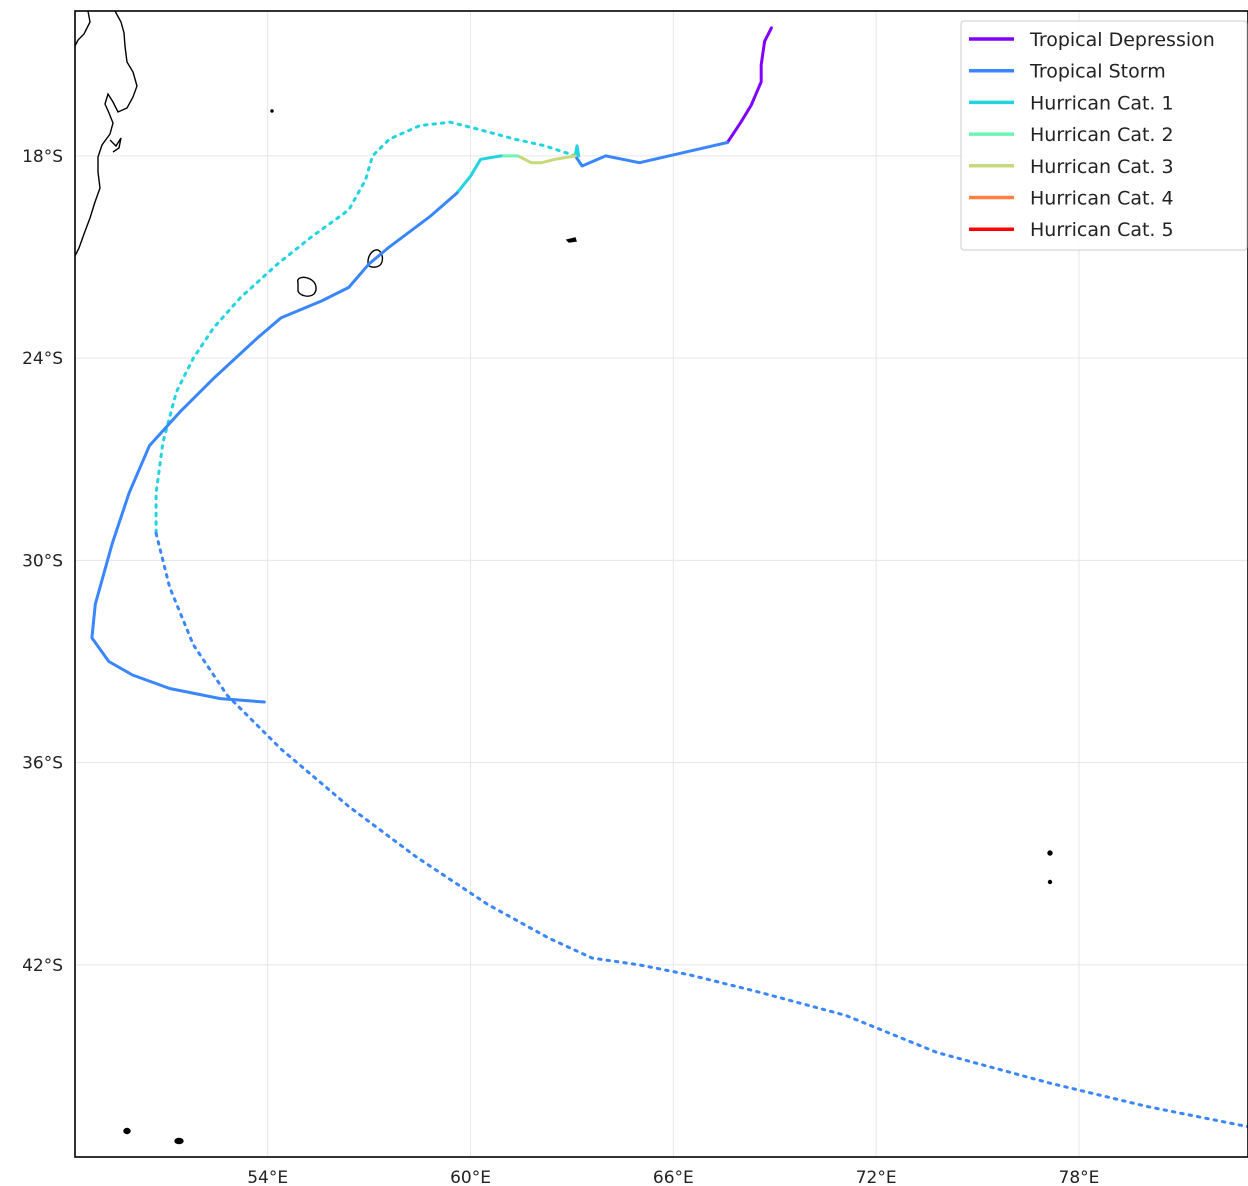 The image size is (1248, 1186). What do you see at coordinates (307, 286) in the screenshot?
I see `reunion-island` at bounding box center [307, 286].